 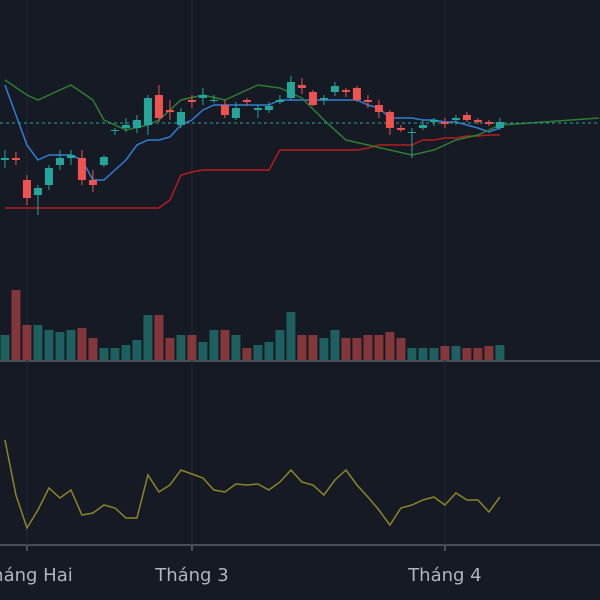 What do you see at coordinates (252, 484) in the screenshot?
I see `oscillator-line` at bounding box center [252, 484].